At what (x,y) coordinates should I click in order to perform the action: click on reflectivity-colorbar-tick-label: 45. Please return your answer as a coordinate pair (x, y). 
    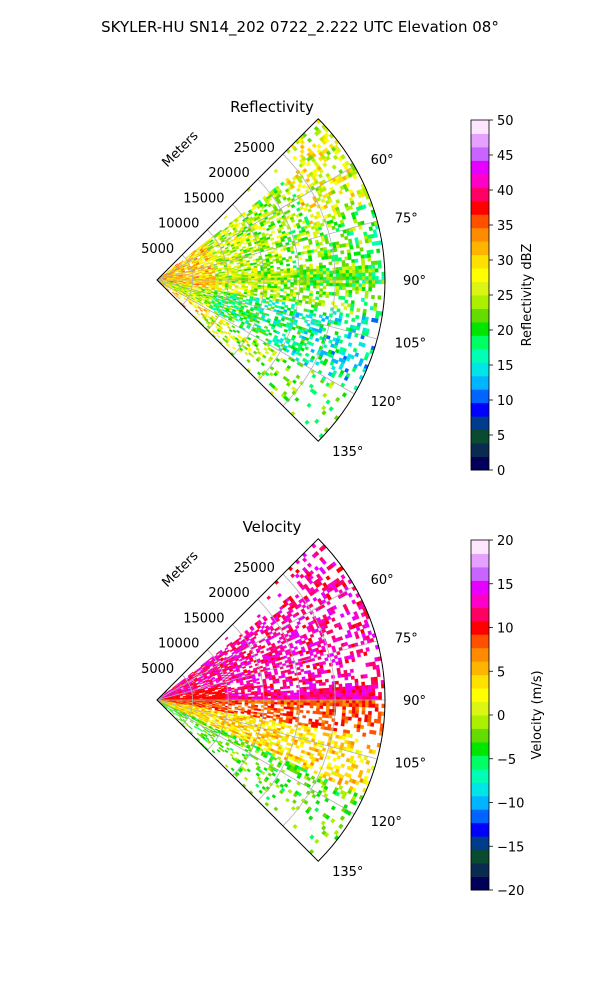
    Looking at the image, I should click on (505, 156).